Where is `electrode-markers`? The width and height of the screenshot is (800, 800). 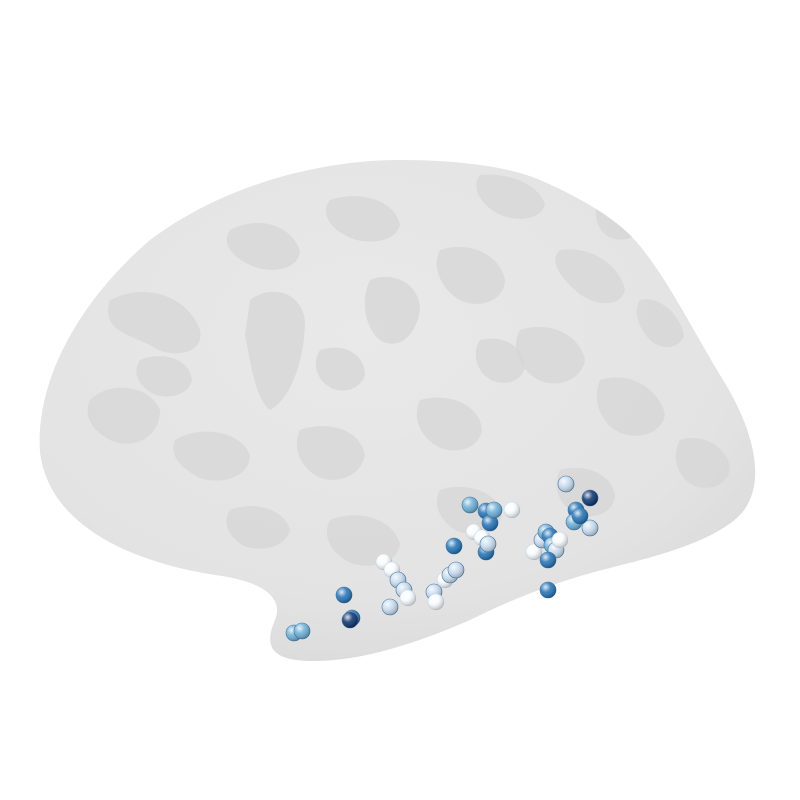
electrode-markers is located at coordinates (442, 558).